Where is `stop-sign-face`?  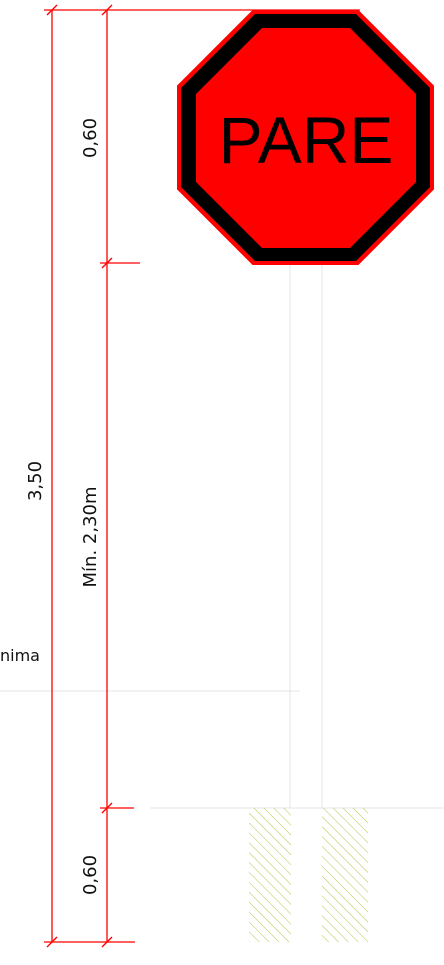
stop-sign-face is located at coordinates (306, 138).